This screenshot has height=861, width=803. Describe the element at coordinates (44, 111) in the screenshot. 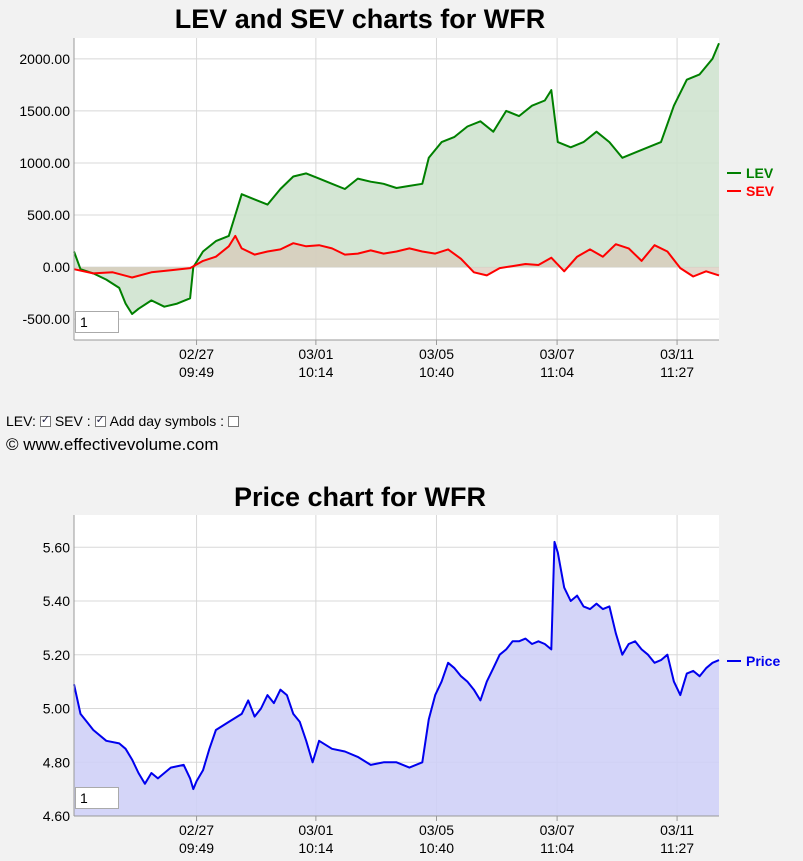

I see `y-tick-label: 1500.00` at that location.